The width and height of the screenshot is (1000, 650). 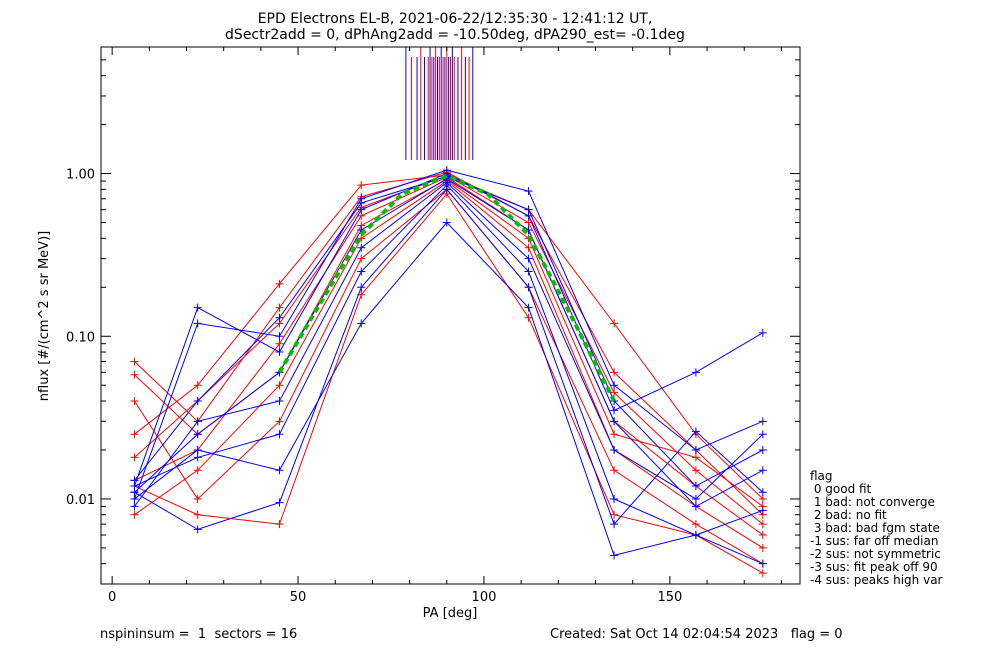 I want to click on legend-item: 3 bad: bad fgm state, so click(x=875, y=528).